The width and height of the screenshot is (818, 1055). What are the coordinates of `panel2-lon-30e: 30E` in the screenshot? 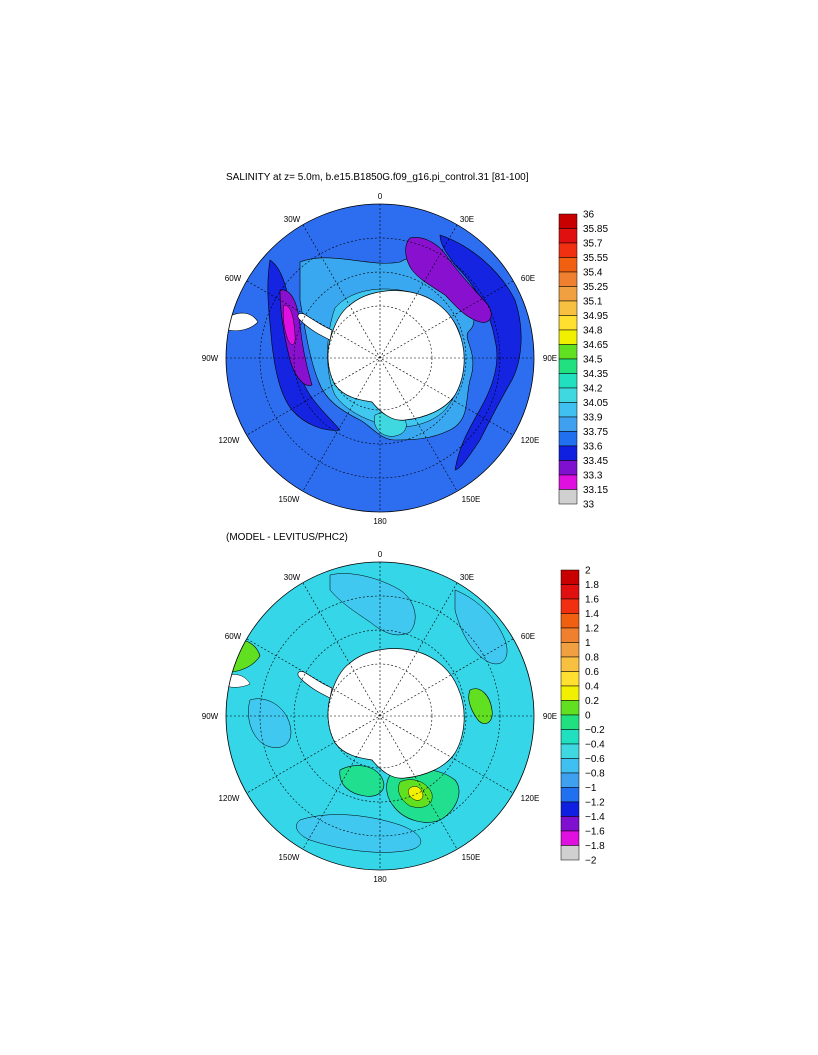 It's located at (467, 577).